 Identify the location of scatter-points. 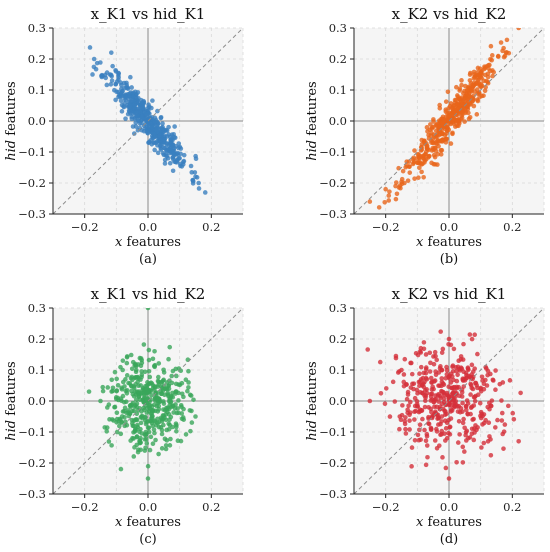
(147, 120).